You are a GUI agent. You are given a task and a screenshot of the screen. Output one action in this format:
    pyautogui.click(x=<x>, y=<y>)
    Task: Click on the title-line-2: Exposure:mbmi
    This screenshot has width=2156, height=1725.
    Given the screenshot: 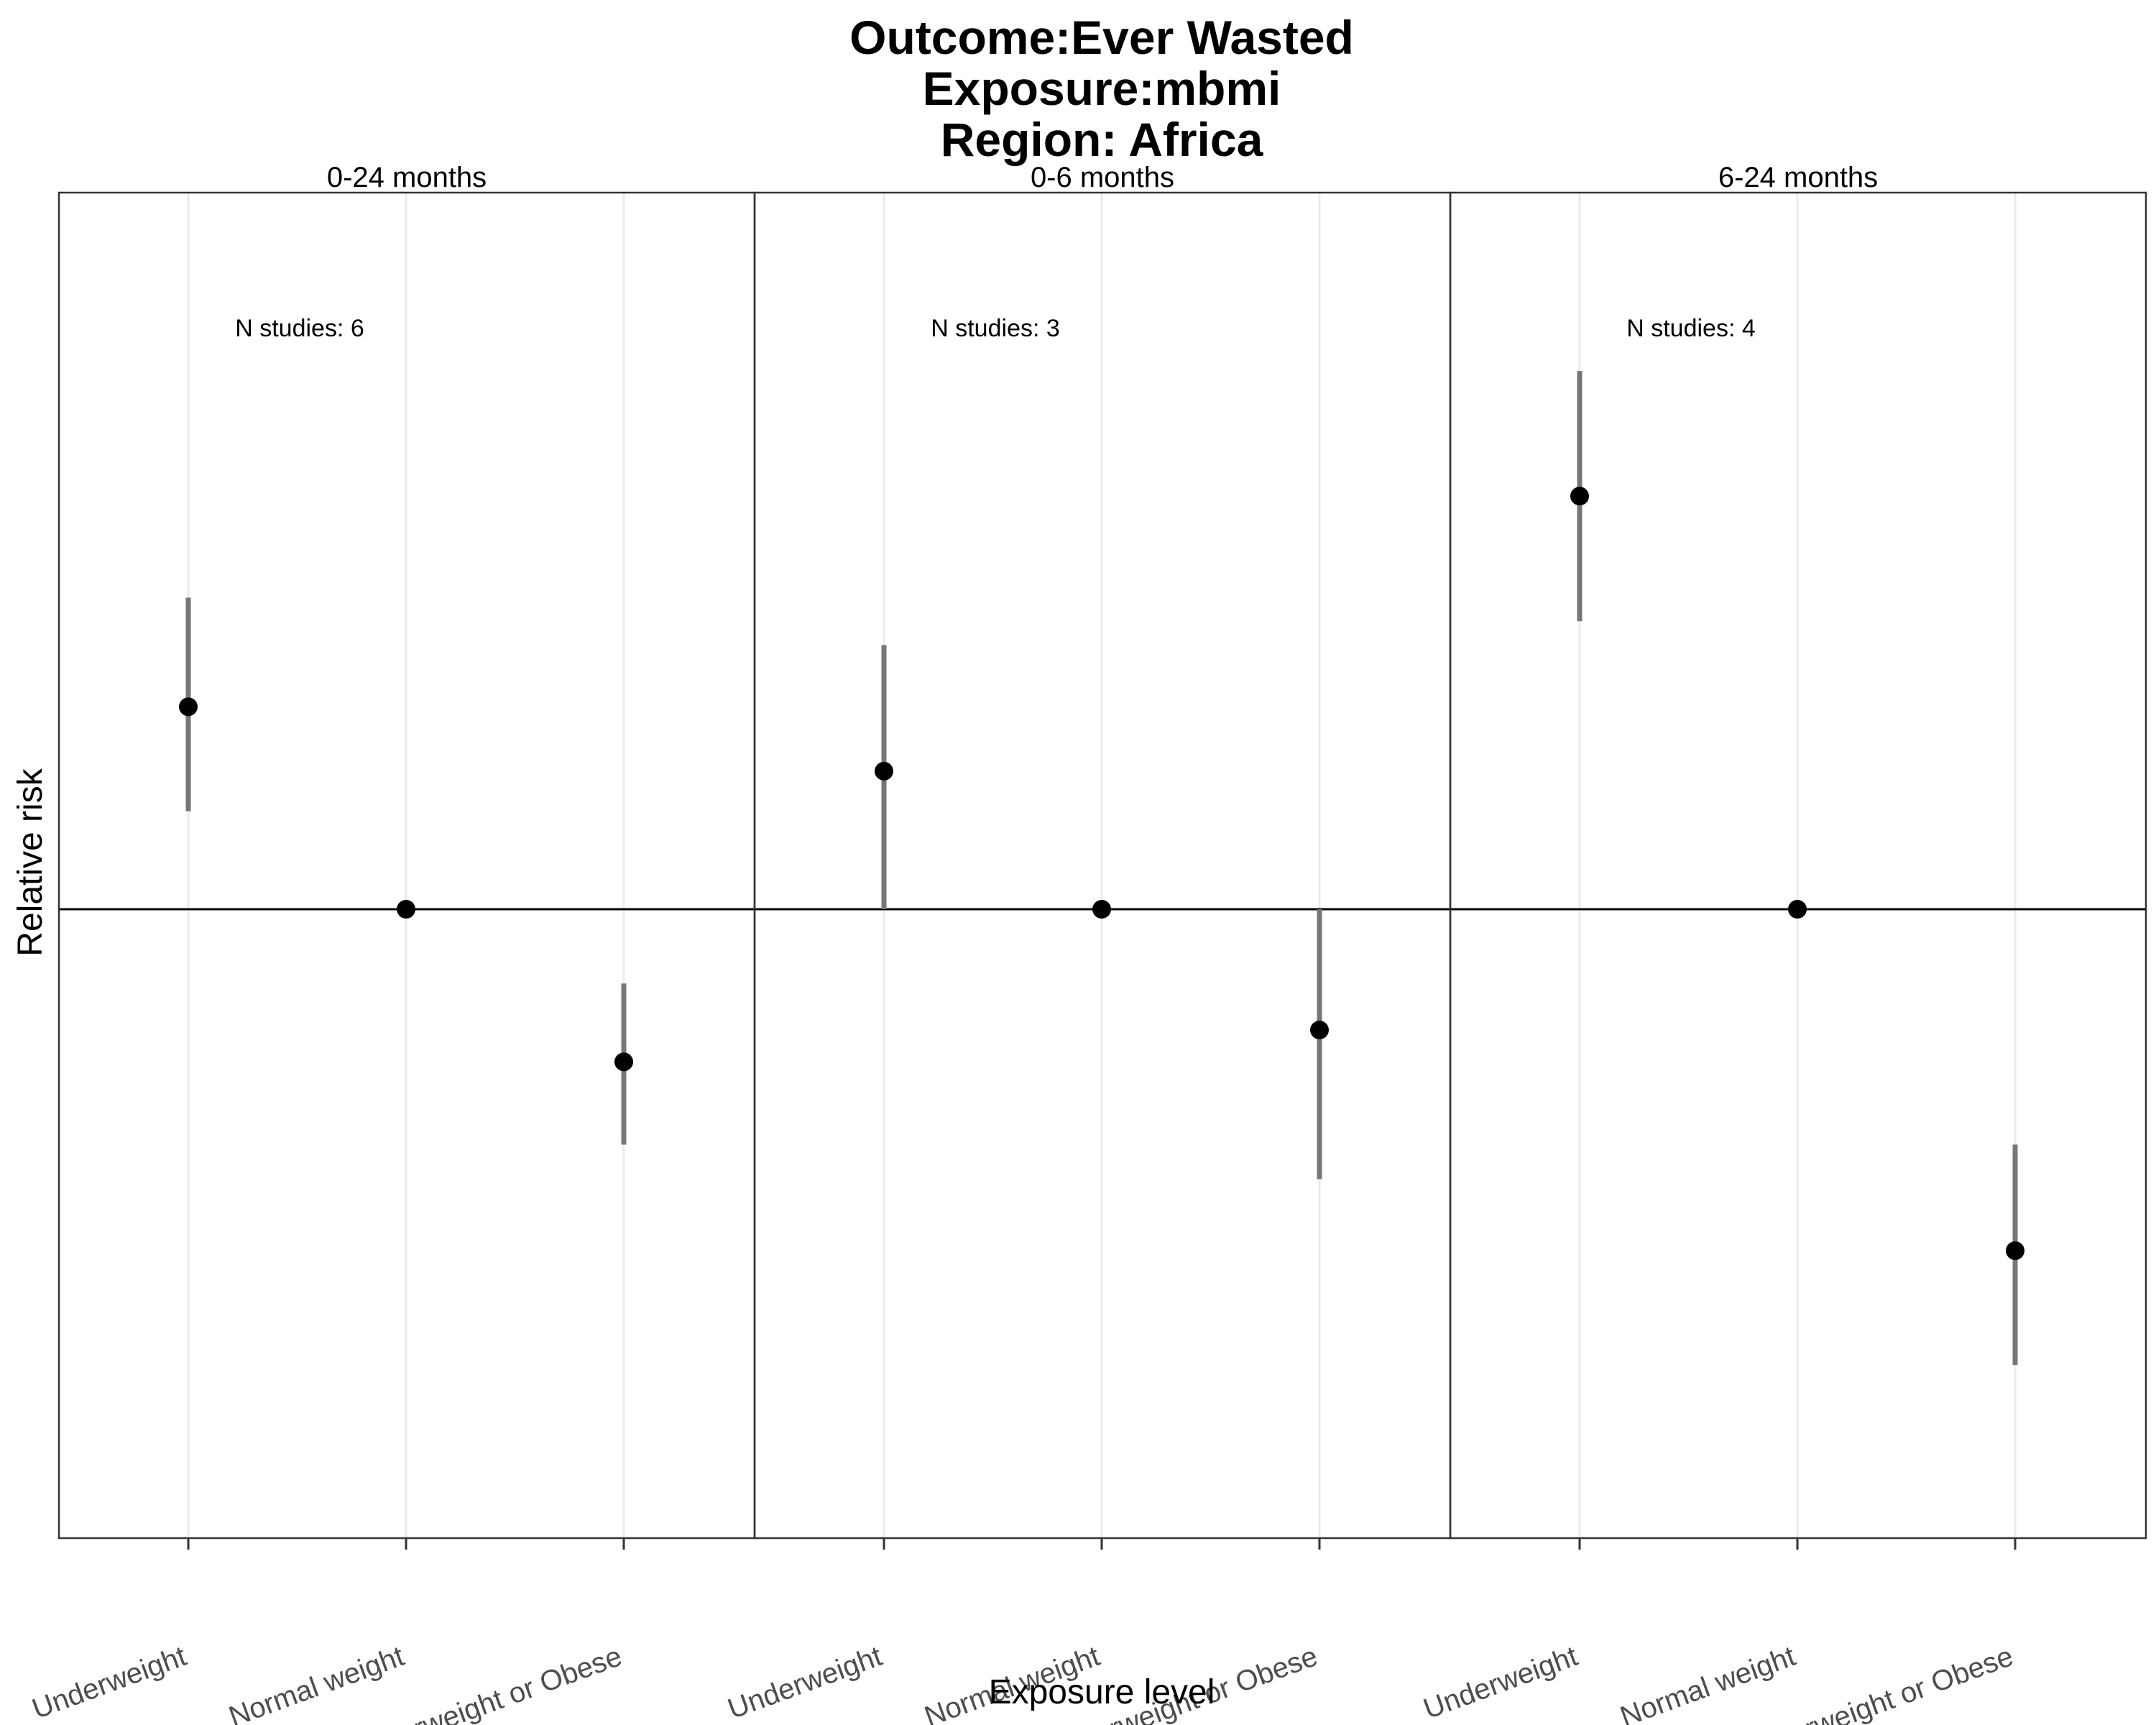 What is the action you would take?
    pyautogui.click(x=1102, y=88)
    